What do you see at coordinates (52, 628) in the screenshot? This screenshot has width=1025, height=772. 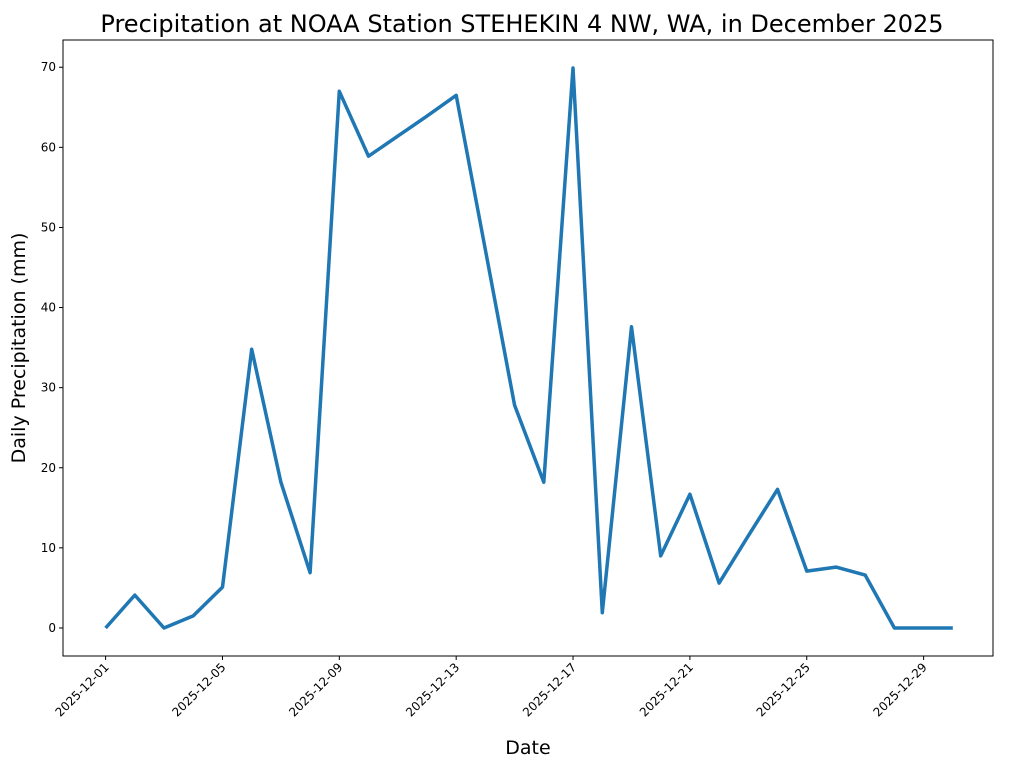 I see `y-tick-label: 0` at bounding box center [52, 628].